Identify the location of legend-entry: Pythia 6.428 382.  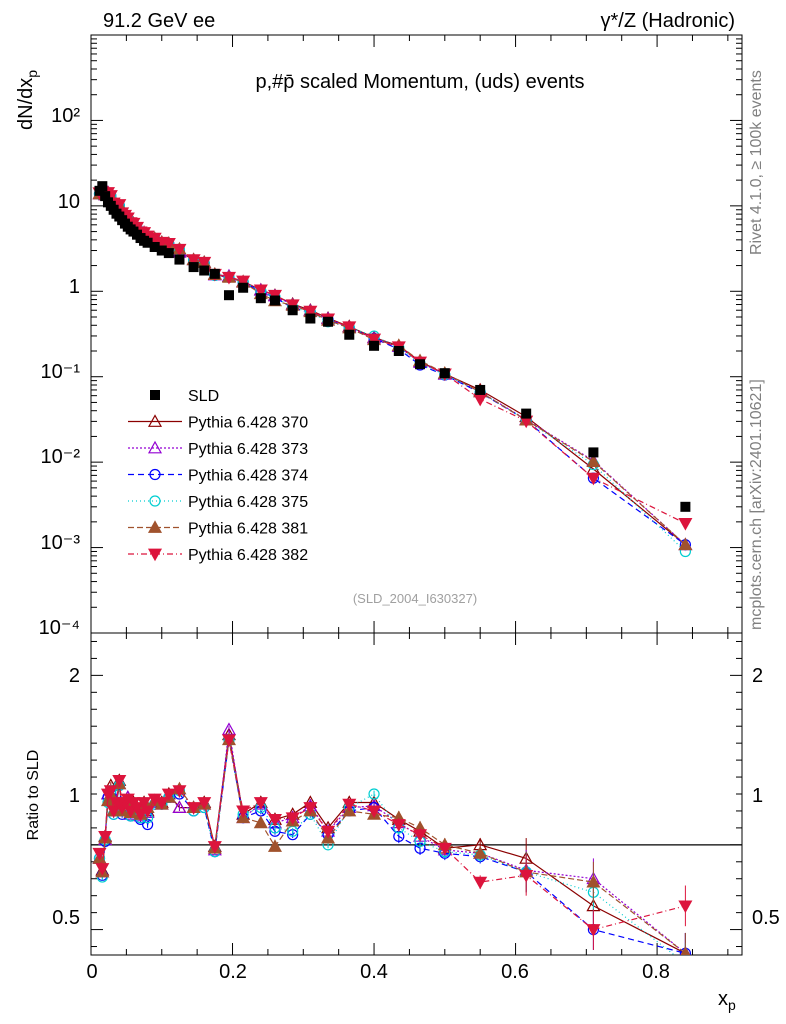
(218, 555).